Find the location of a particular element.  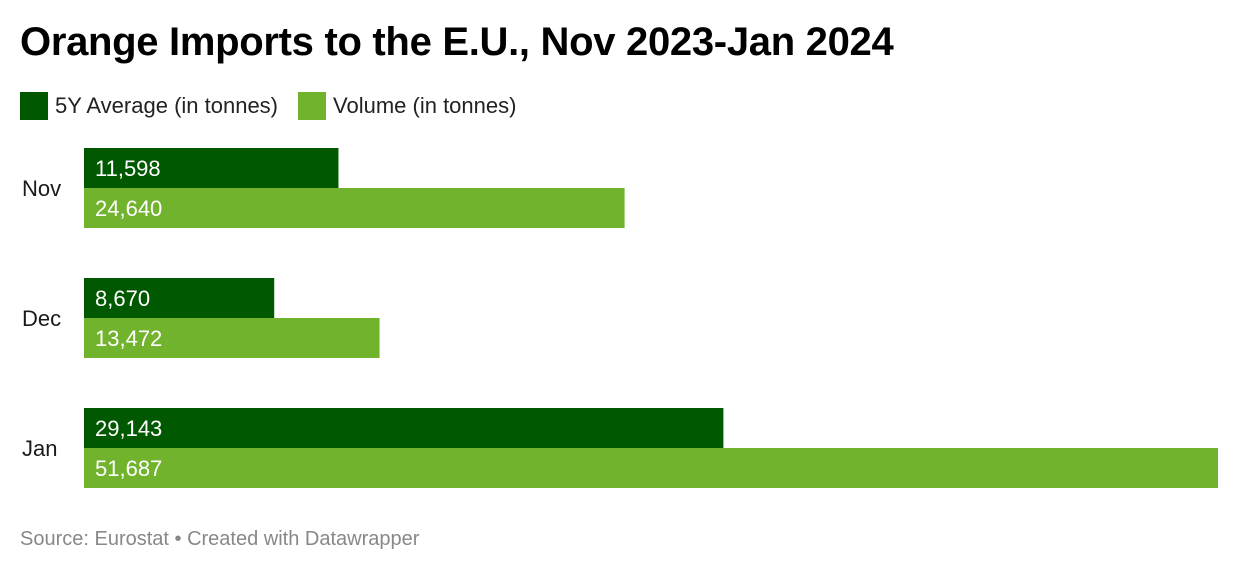

legend-item-volume: Volume (in tonnes) is located at coordinates (407, 106).